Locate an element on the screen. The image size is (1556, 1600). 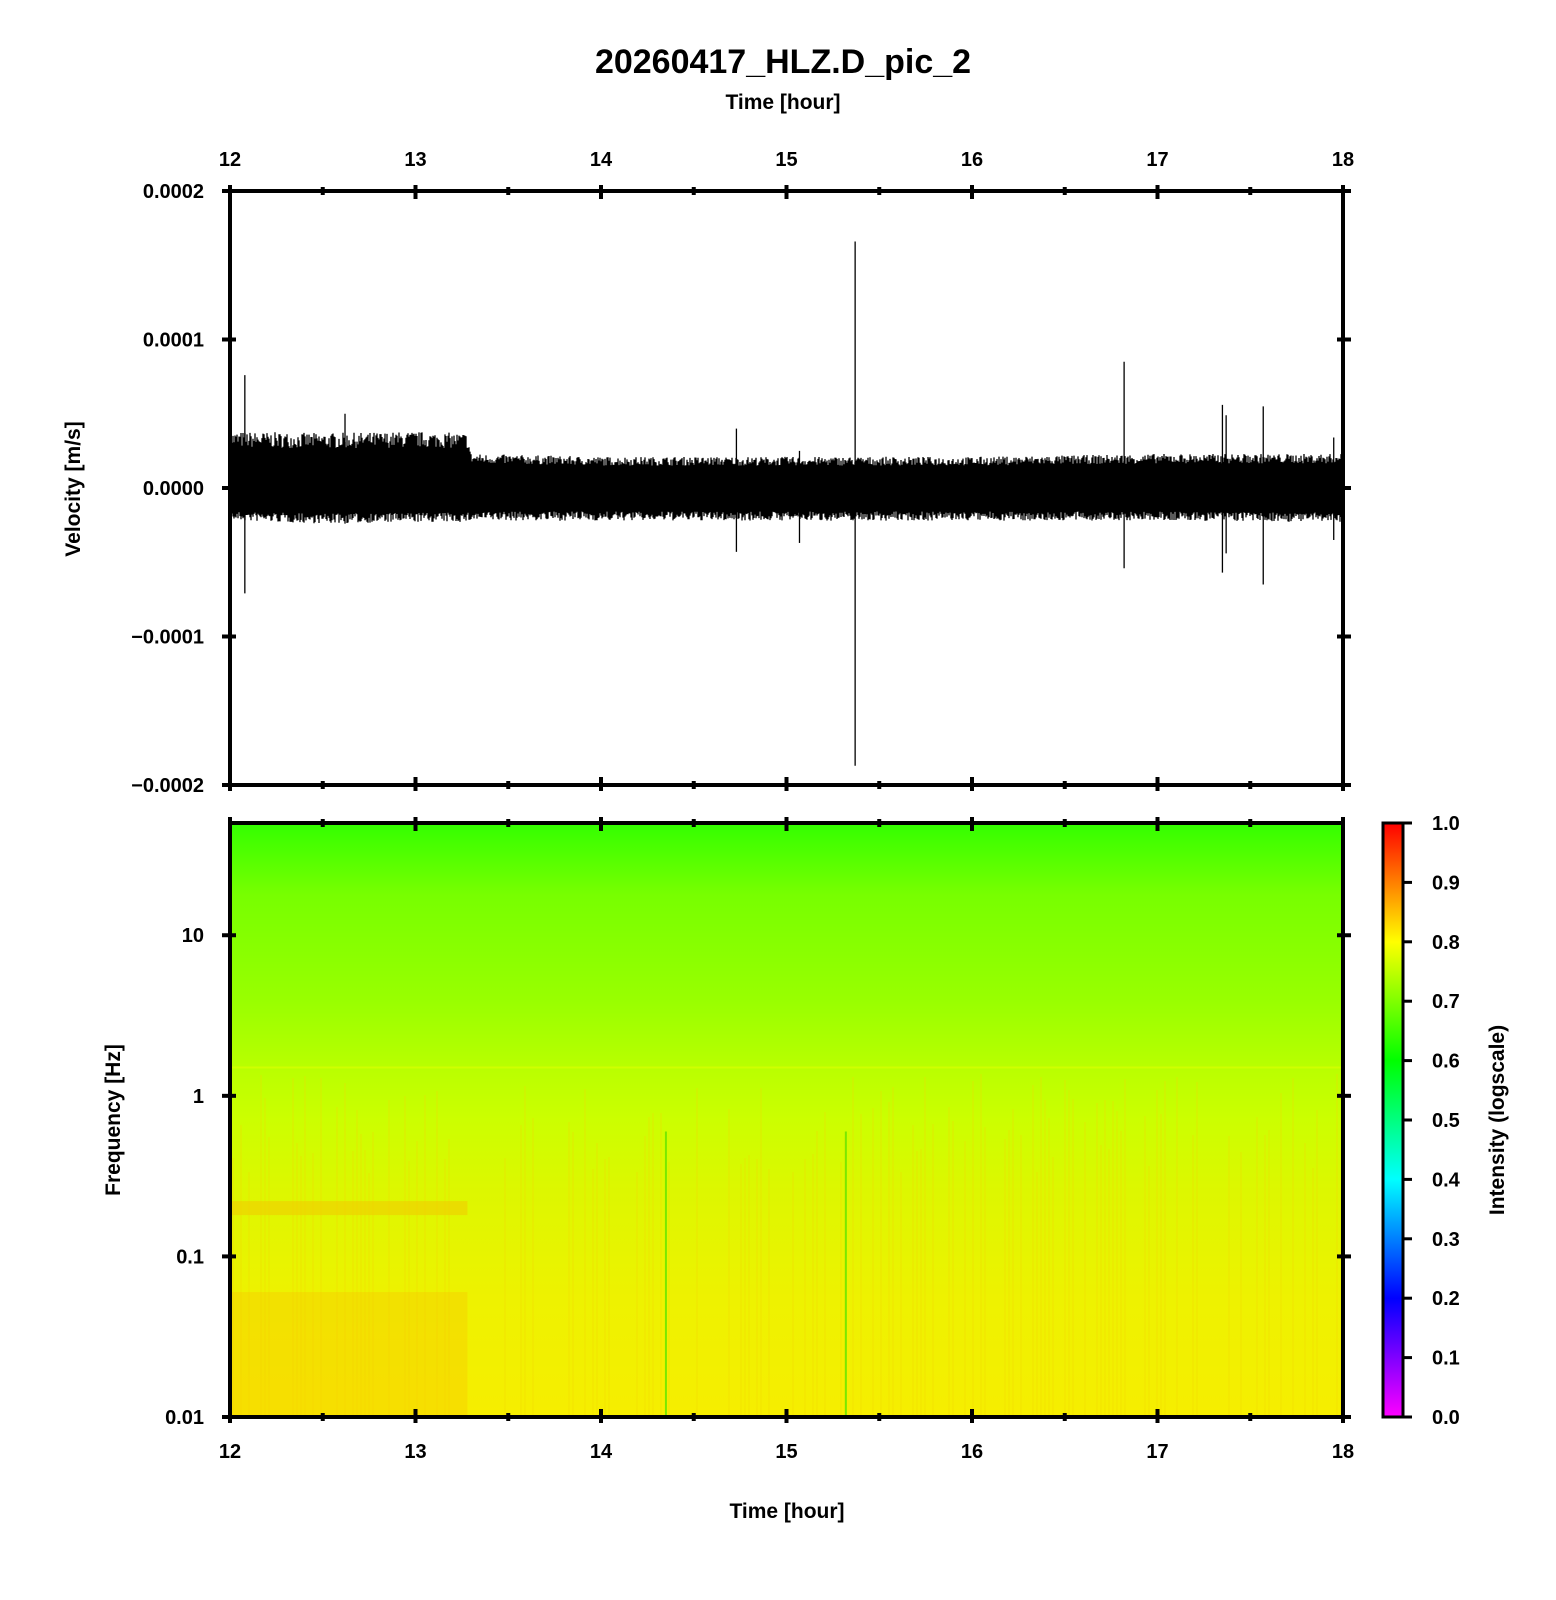
frequency-tick-label: 1 is located at coordinates (198, 1097).